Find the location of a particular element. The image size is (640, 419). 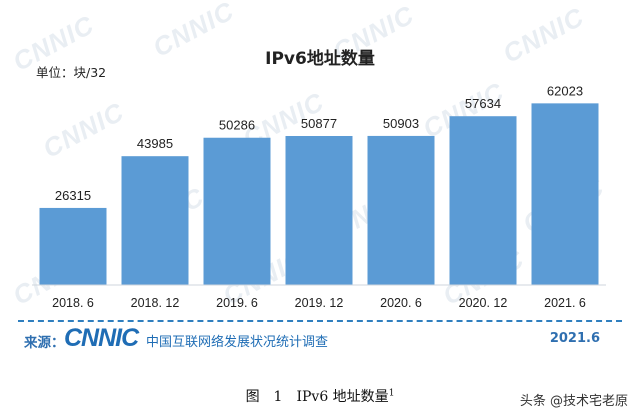

bar-value-label: 50877 is located at coordinates (319, 123).